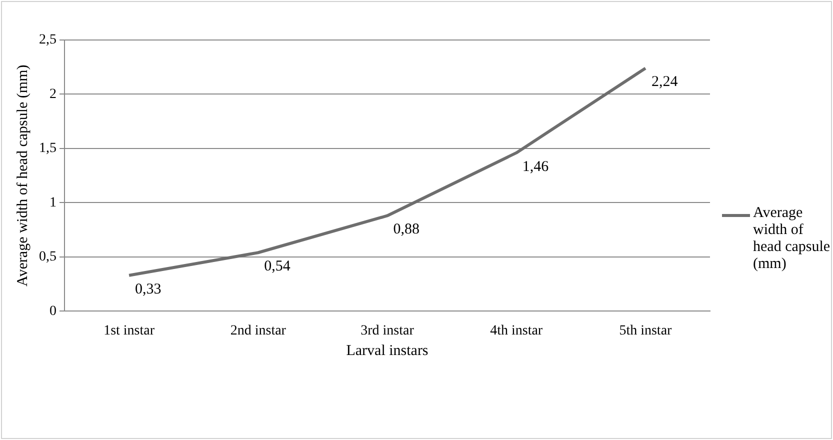 The width and height of the screenshot is (833, 440). I want to click on x-tick-label: 4th instar, so click(516, 330).